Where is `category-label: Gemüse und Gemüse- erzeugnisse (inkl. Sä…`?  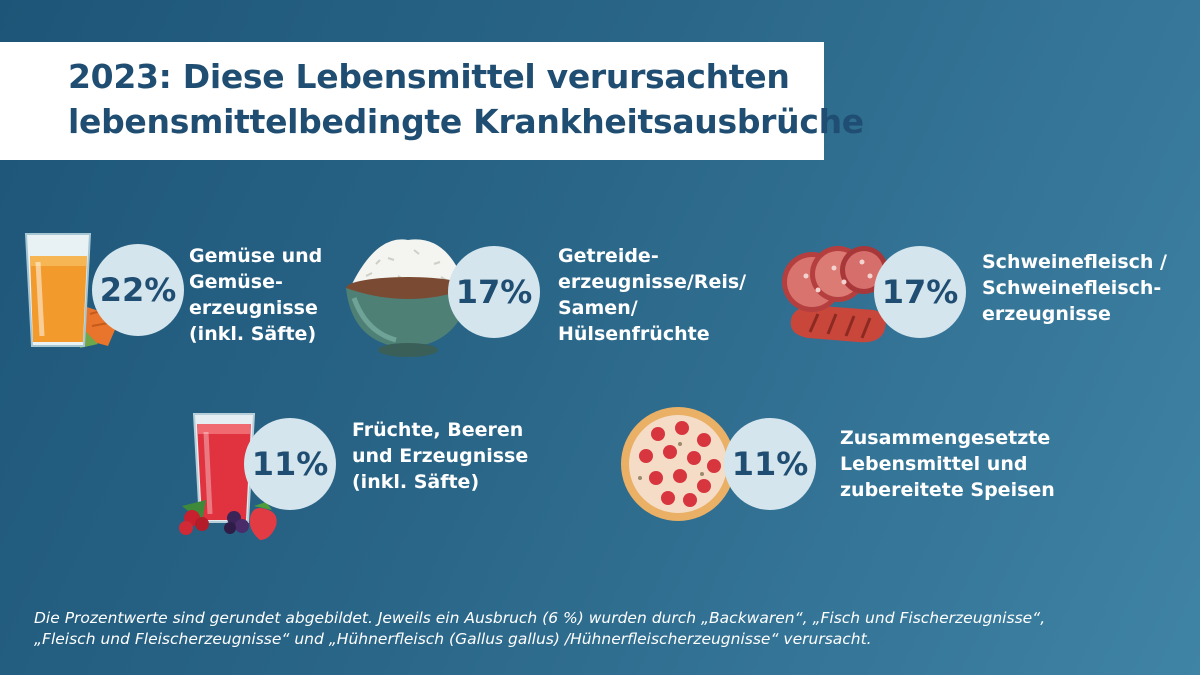
category-label: Gemüse und Gemüse- erzeugnisse (inkl. Sä… is located at coordinates (256, 295).